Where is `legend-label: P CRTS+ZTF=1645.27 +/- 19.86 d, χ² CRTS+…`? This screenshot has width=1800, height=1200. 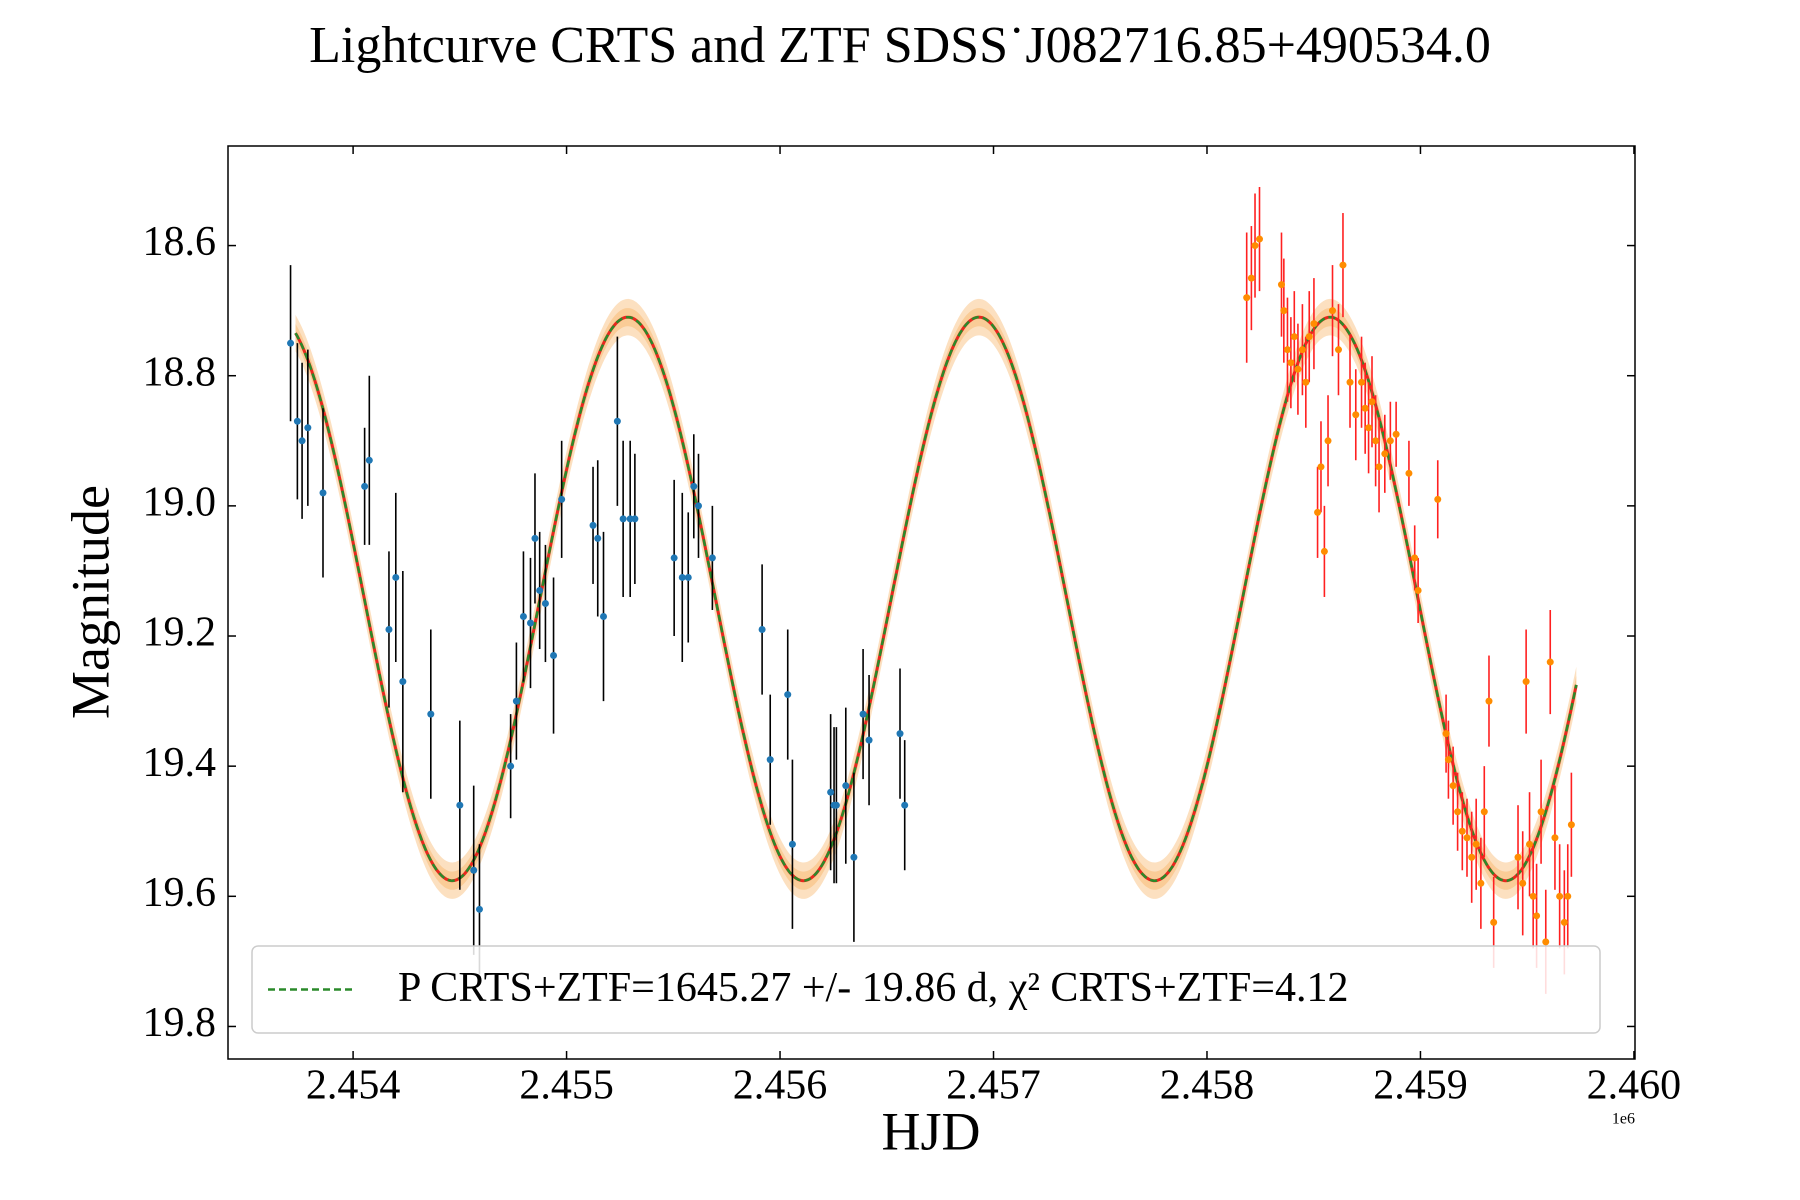
legend-label: P CRTS+ZTF=1645.27 +/- 19.86 d, χ² CRTS+… is located at coordinates (873, 988).